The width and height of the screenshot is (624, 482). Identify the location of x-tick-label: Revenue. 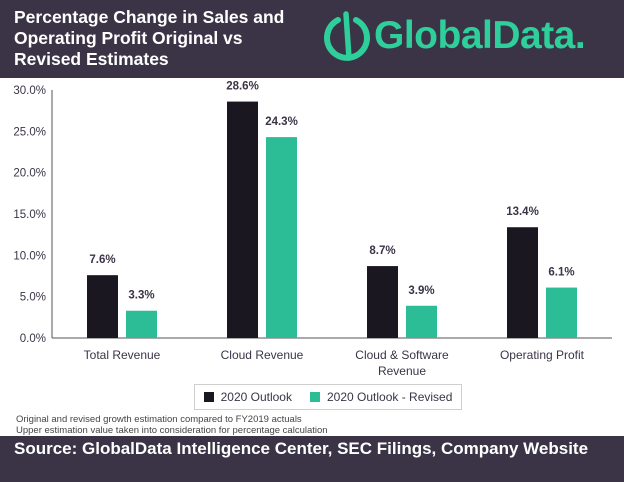
(402, 371).